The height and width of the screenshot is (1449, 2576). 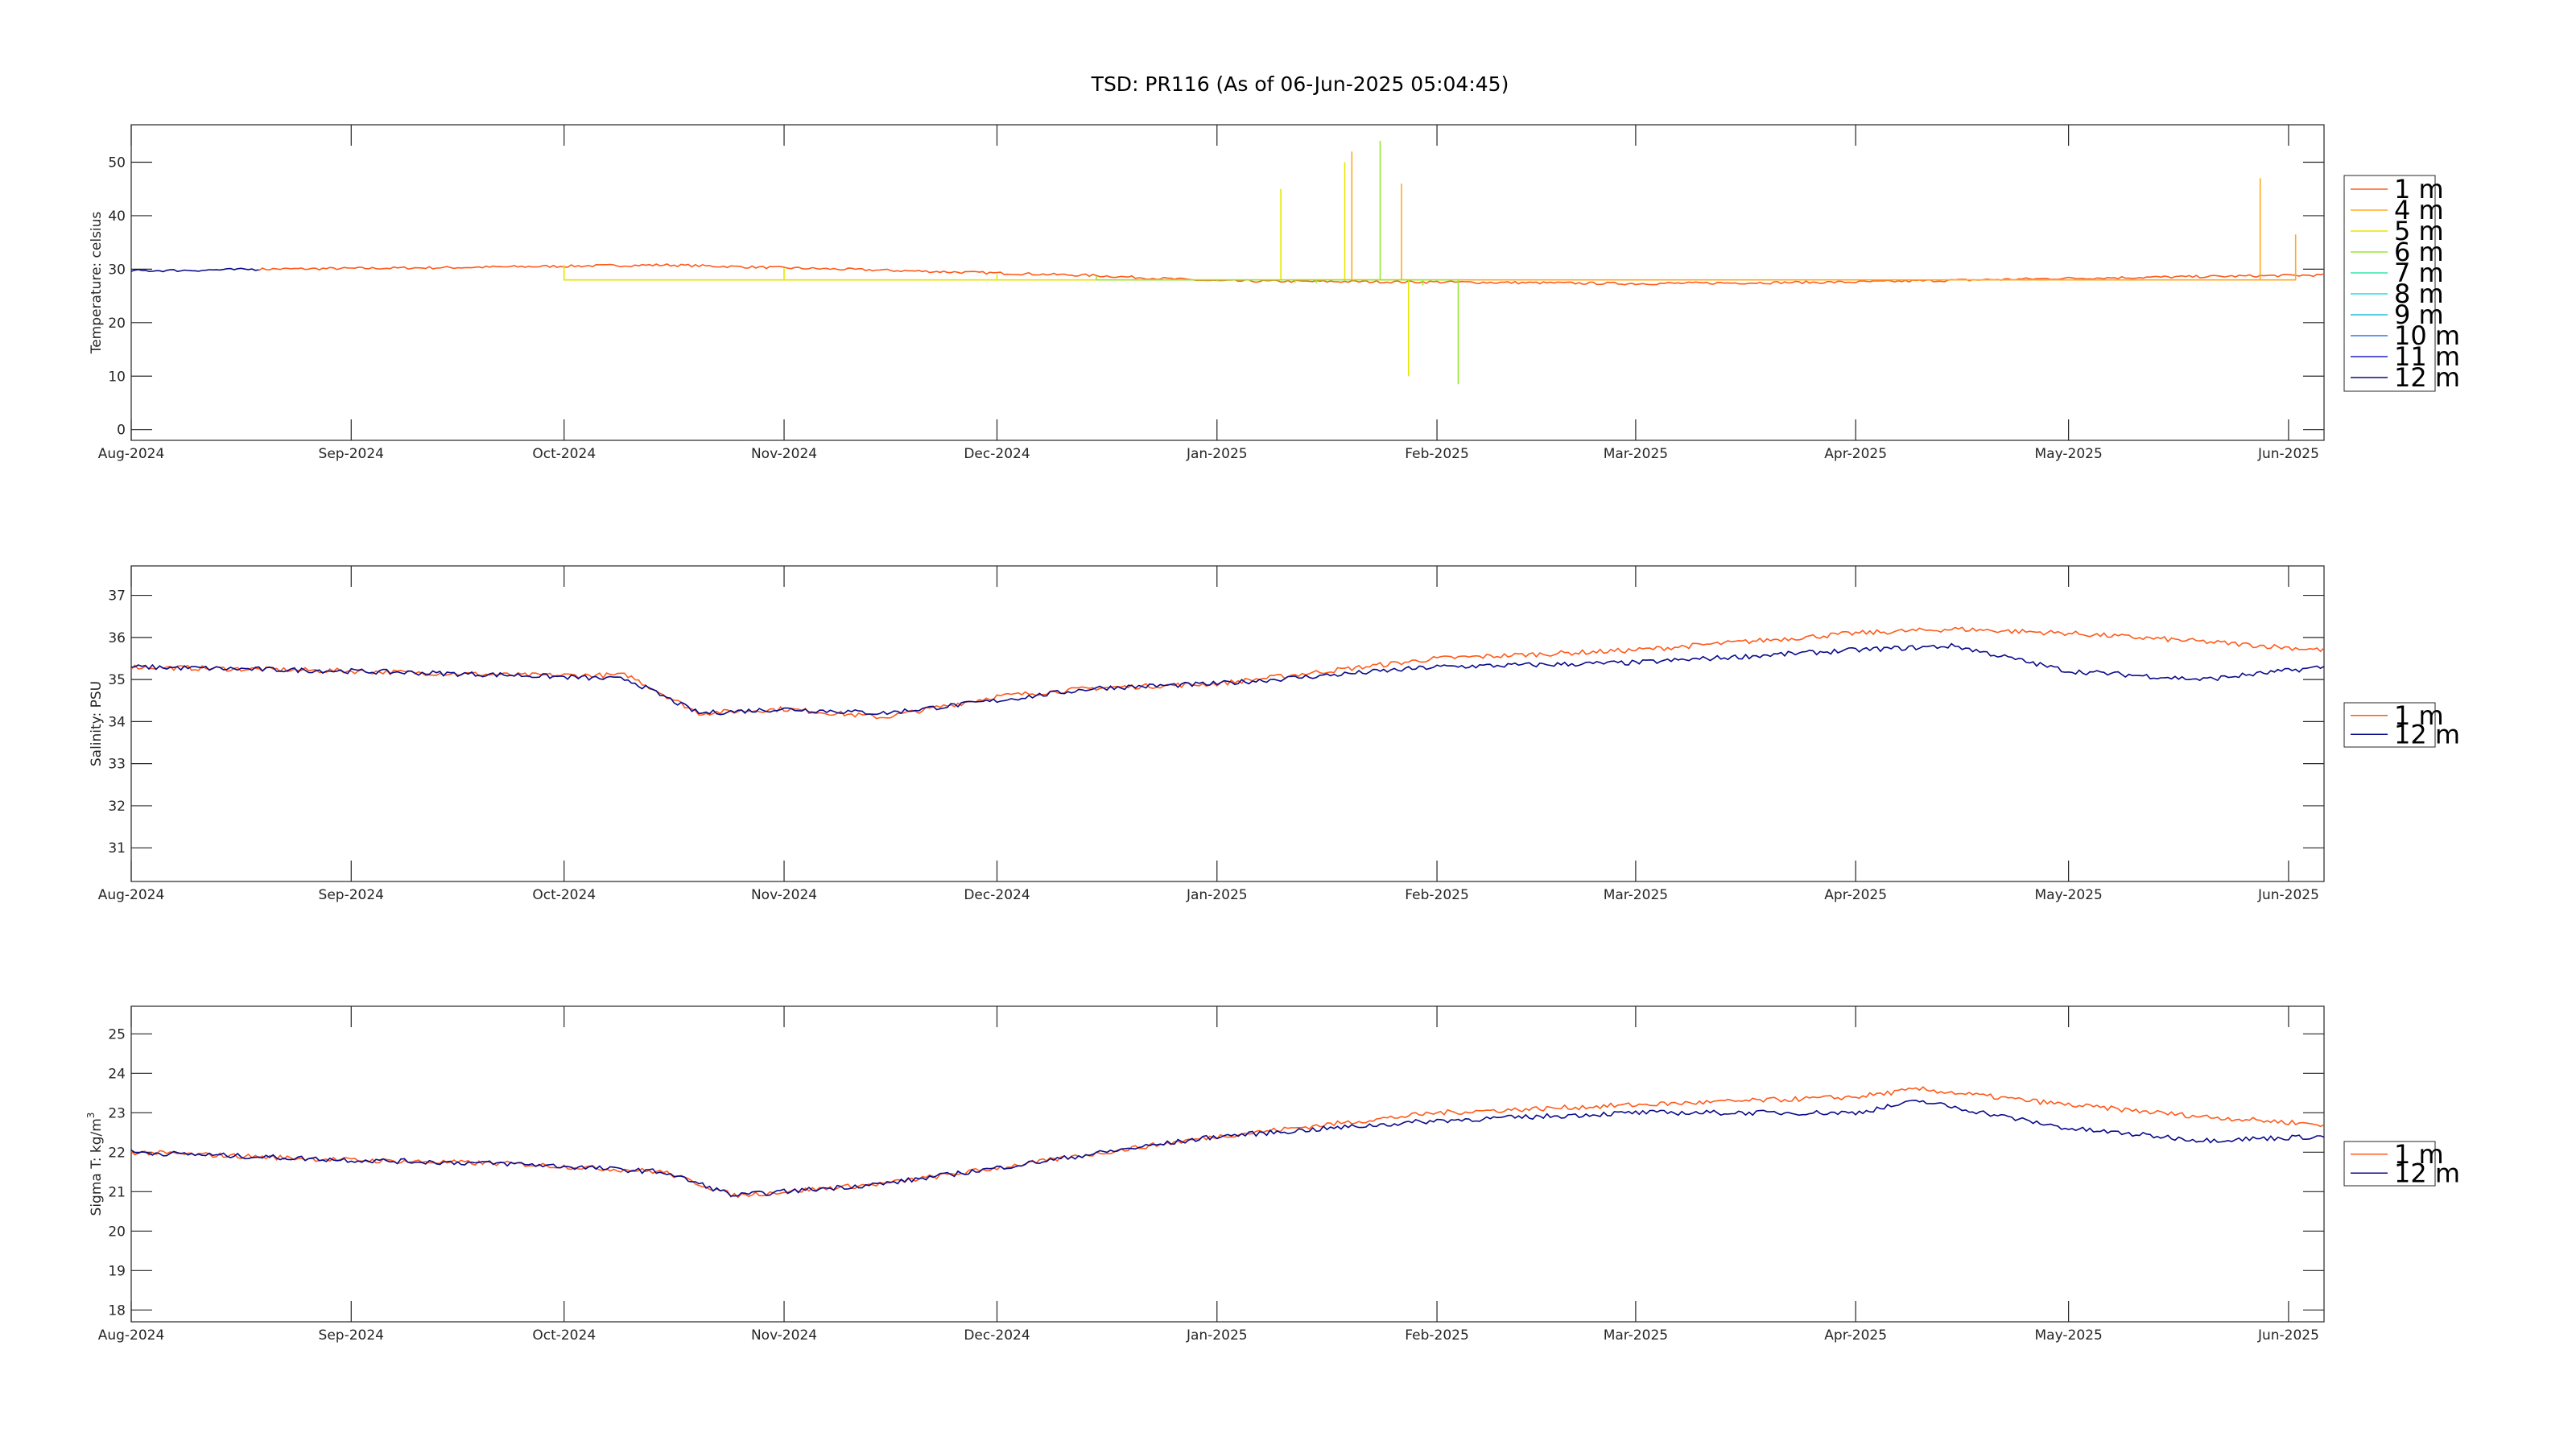 I want to click on legend: 1 m4 m5 m6 m7 m8 m9 m10 m11 m12 m, so click(x=2401, y=283).